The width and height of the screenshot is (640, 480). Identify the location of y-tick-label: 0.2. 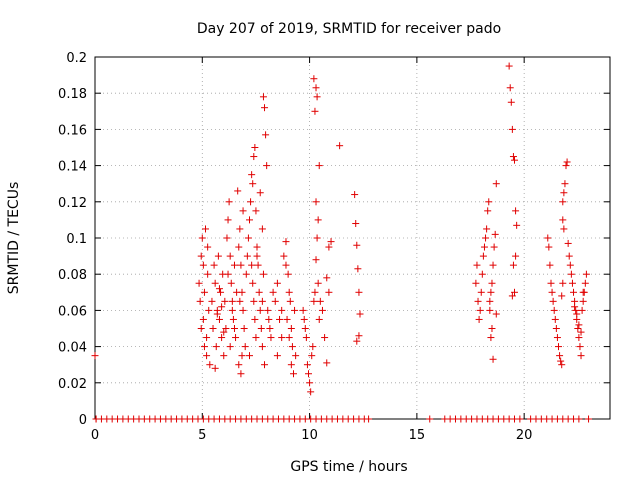
(76, 58).